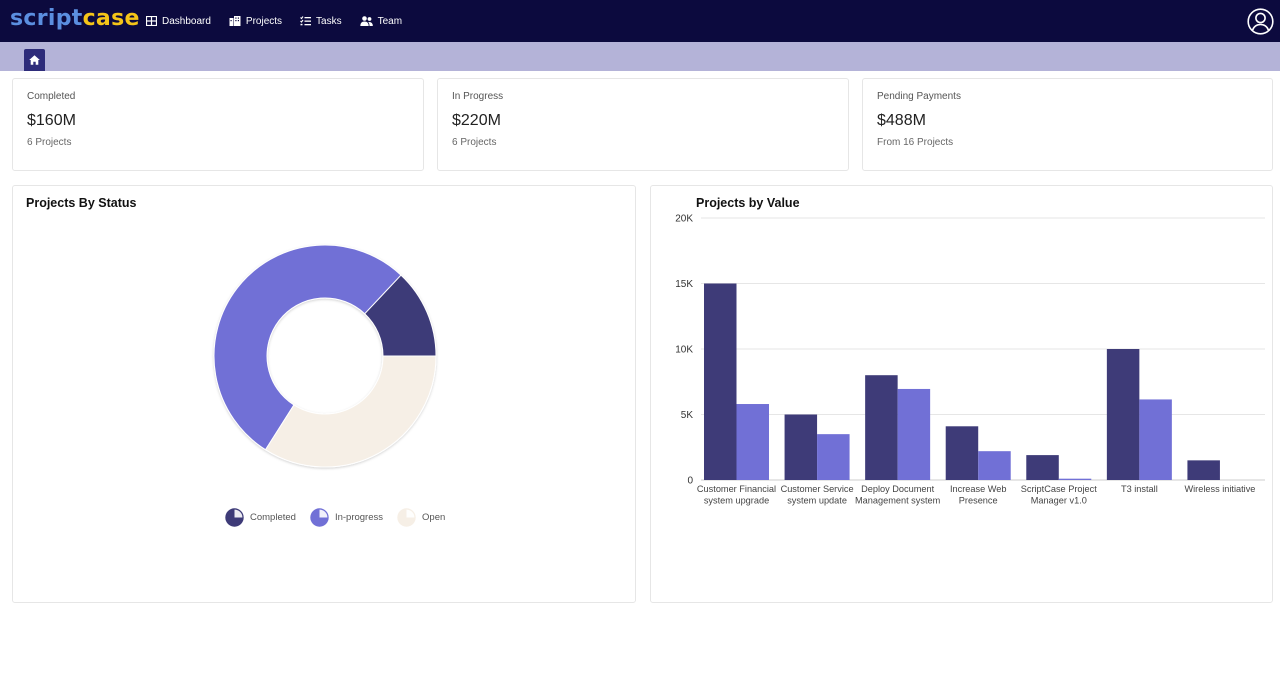 Image resolution: width=1280 pixels, height=698 pixels. Describe the element at coordinates (684, 284) in the screenshot. I see `y-tick-label: 15K` at that location.